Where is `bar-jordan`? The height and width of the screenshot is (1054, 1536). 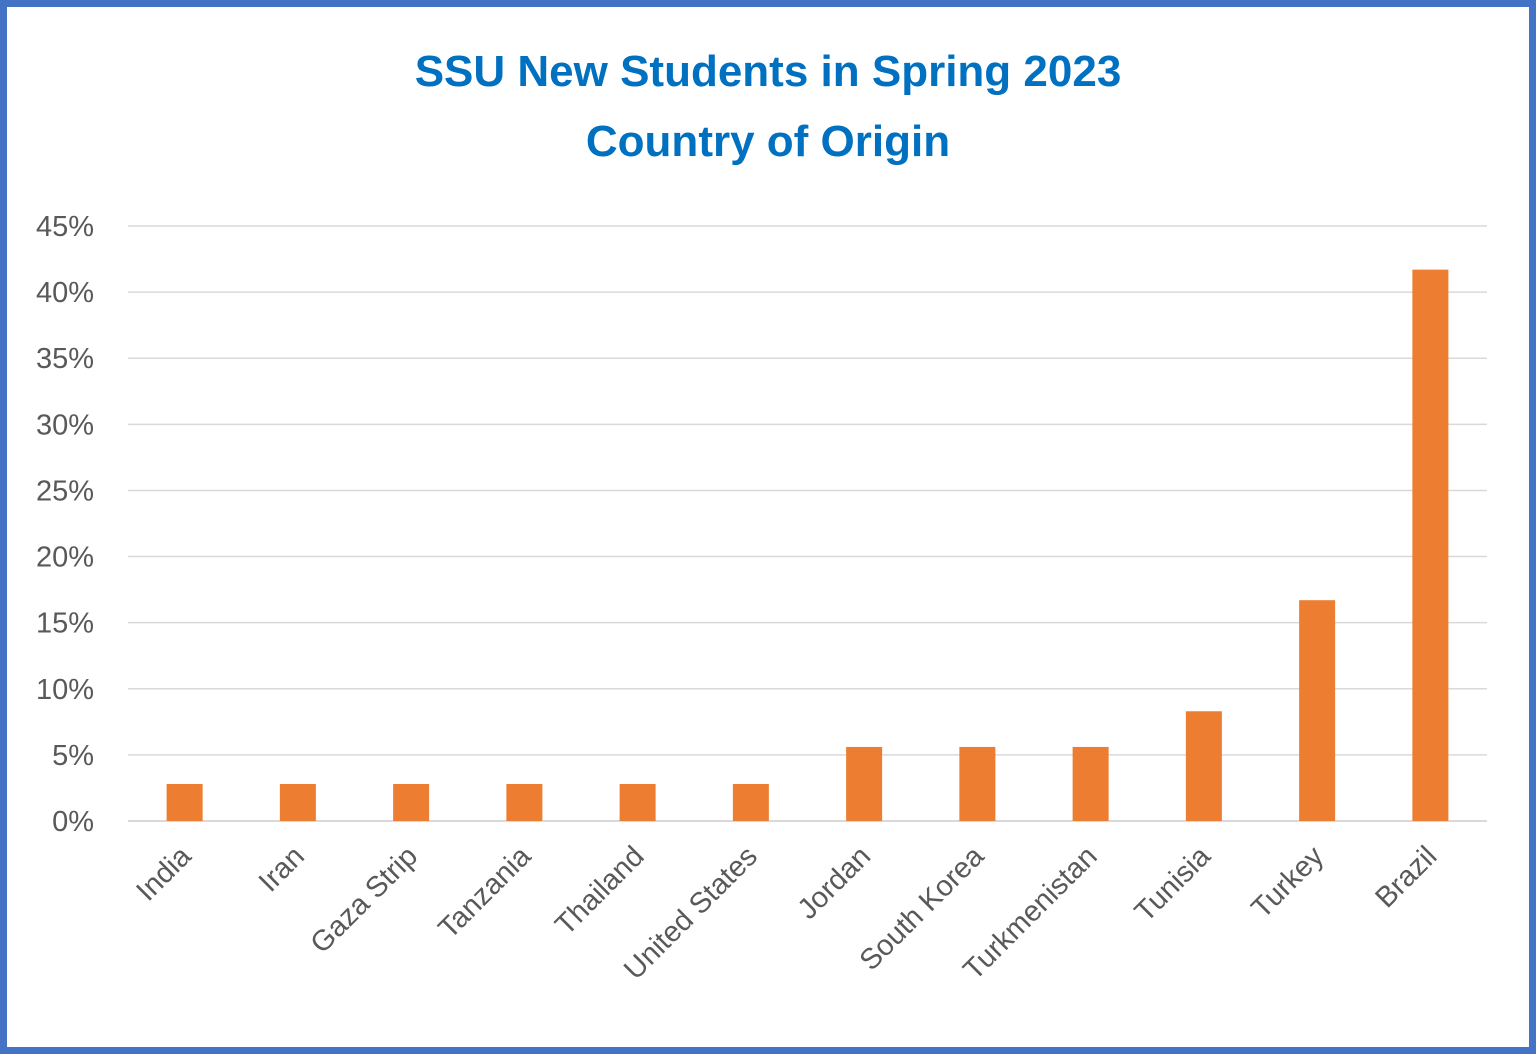
bar-jordan is located at coordinates (864, 783).